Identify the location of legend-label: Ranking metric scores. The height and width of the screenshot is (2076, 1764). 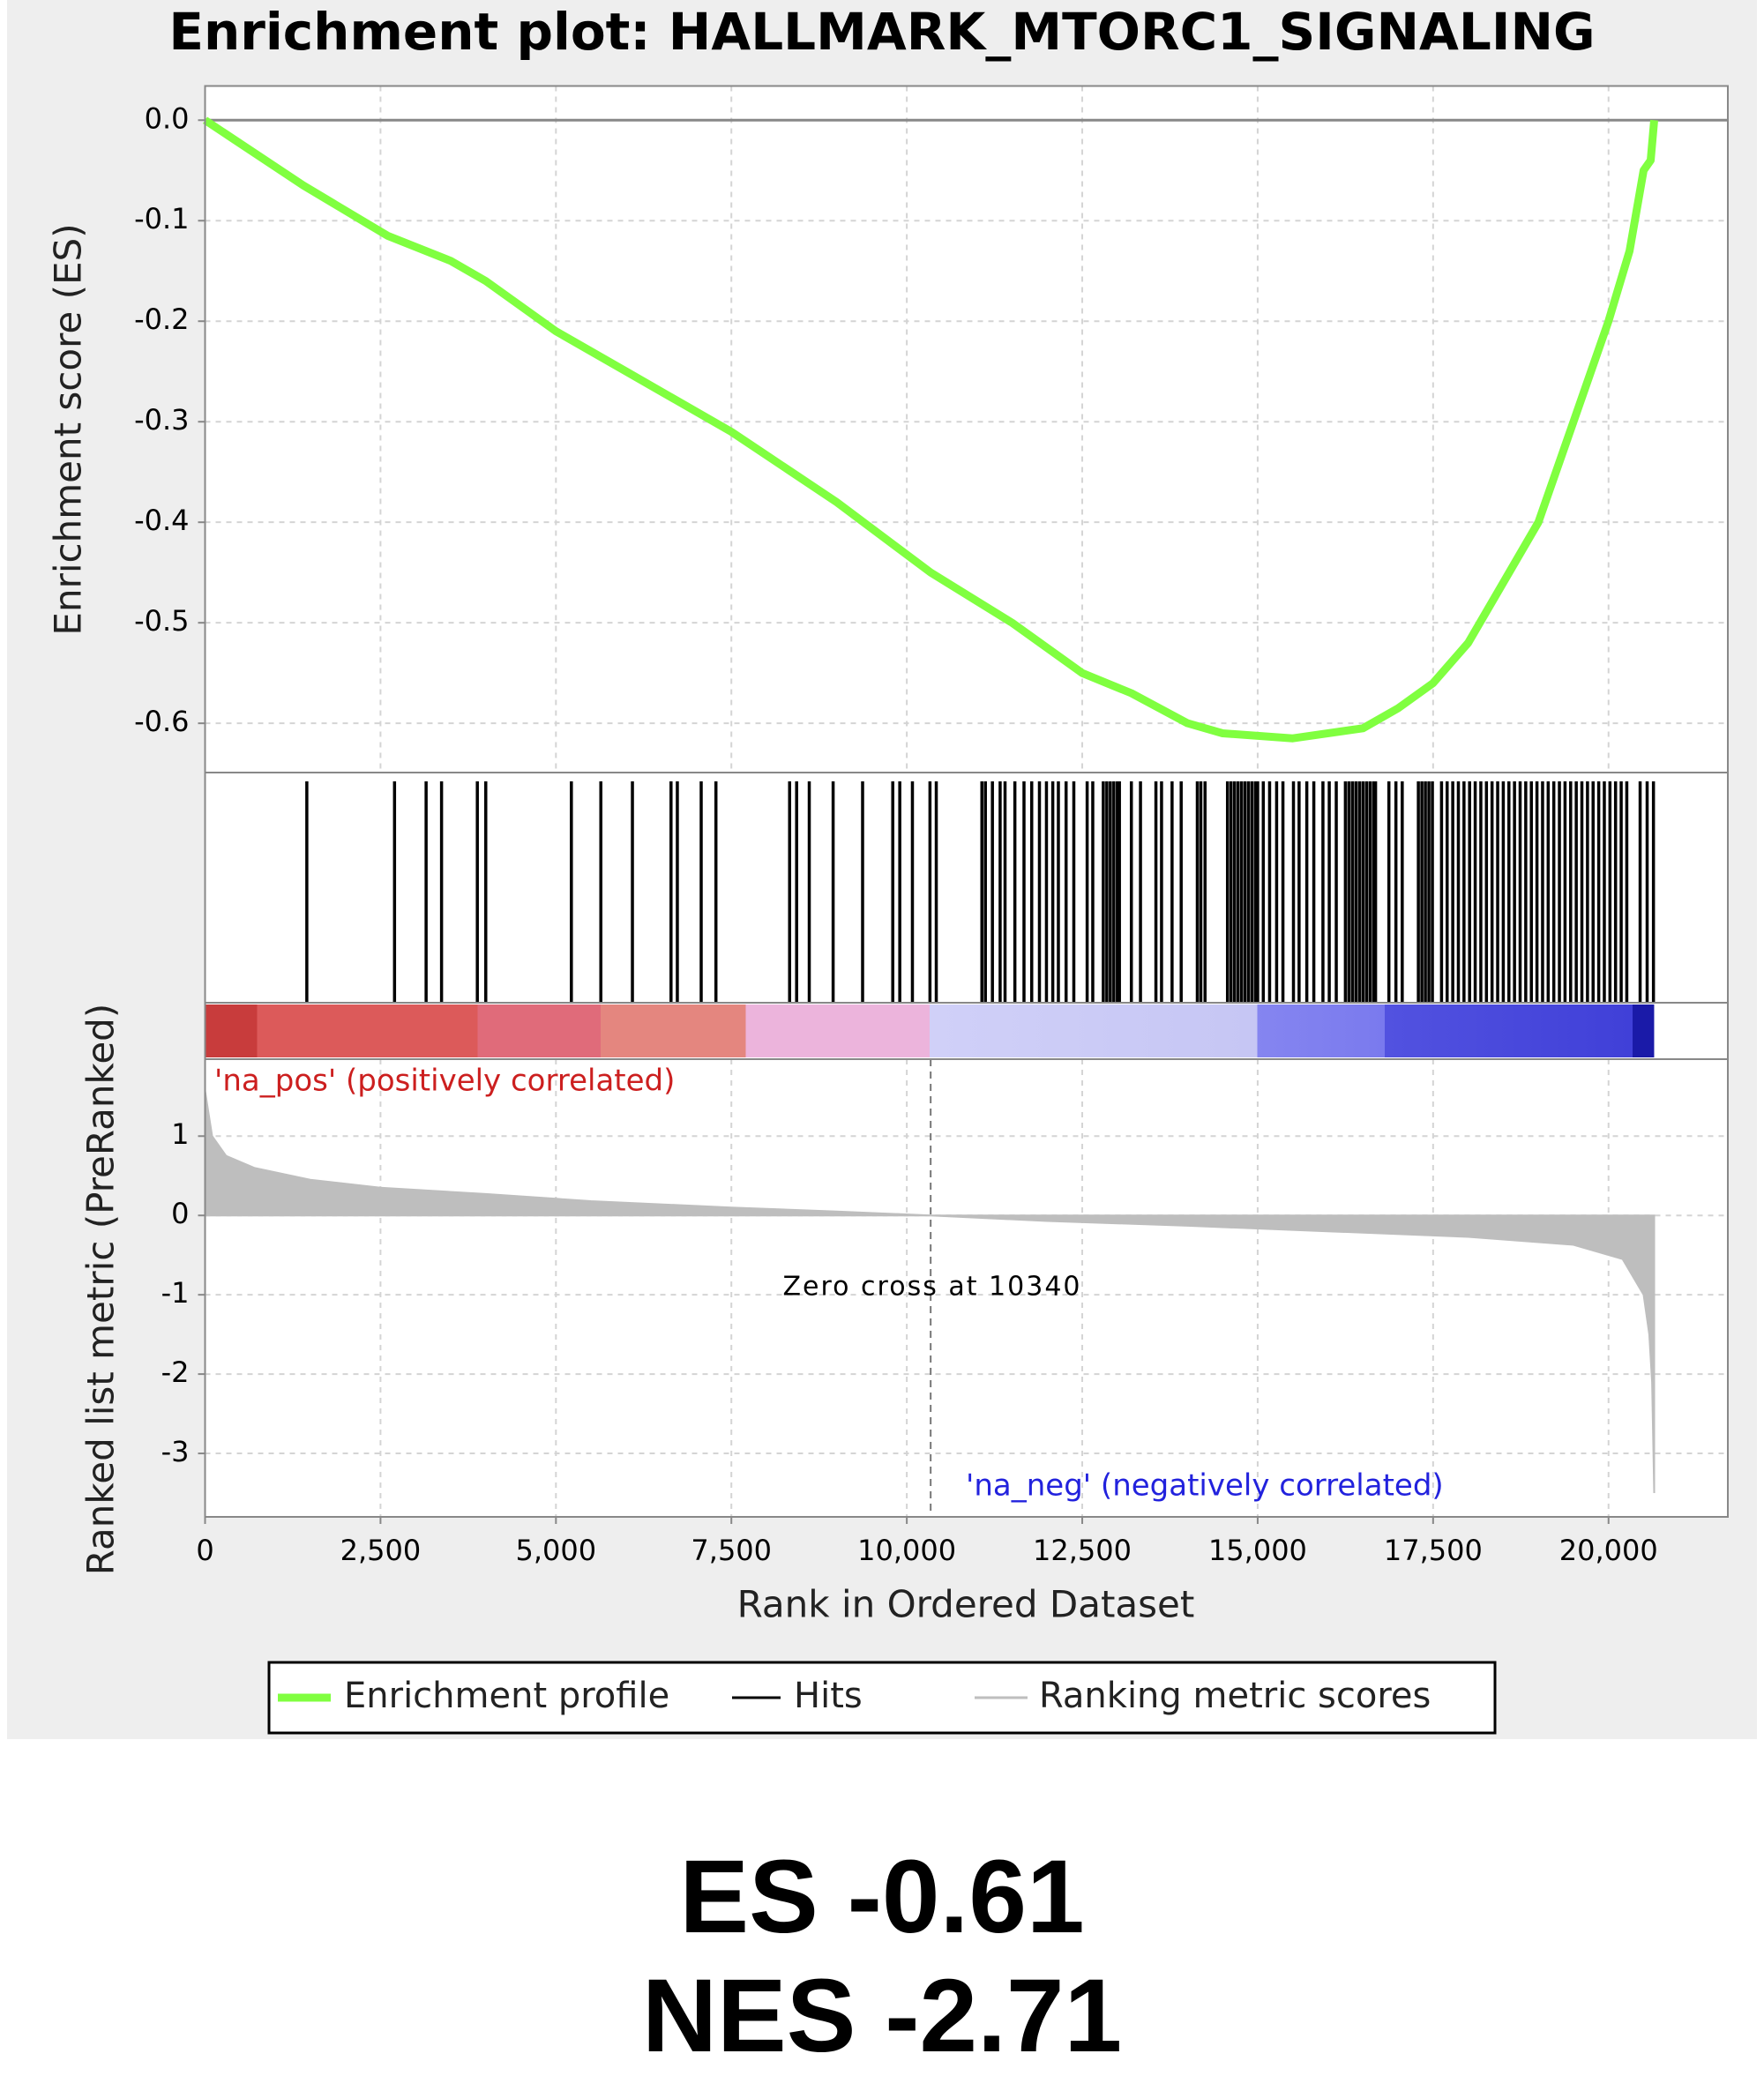
(1235, 1696).